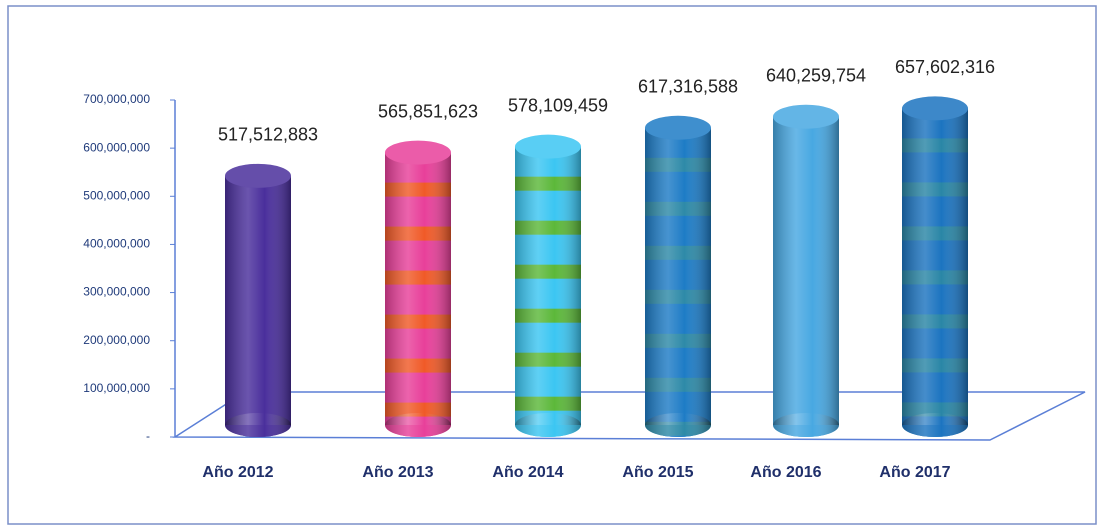 This screenshot has height=531, width=1104. Describe the element at coordinates (816, 76) in the screenshot. I see `value-label: 640,259,754` at that location.